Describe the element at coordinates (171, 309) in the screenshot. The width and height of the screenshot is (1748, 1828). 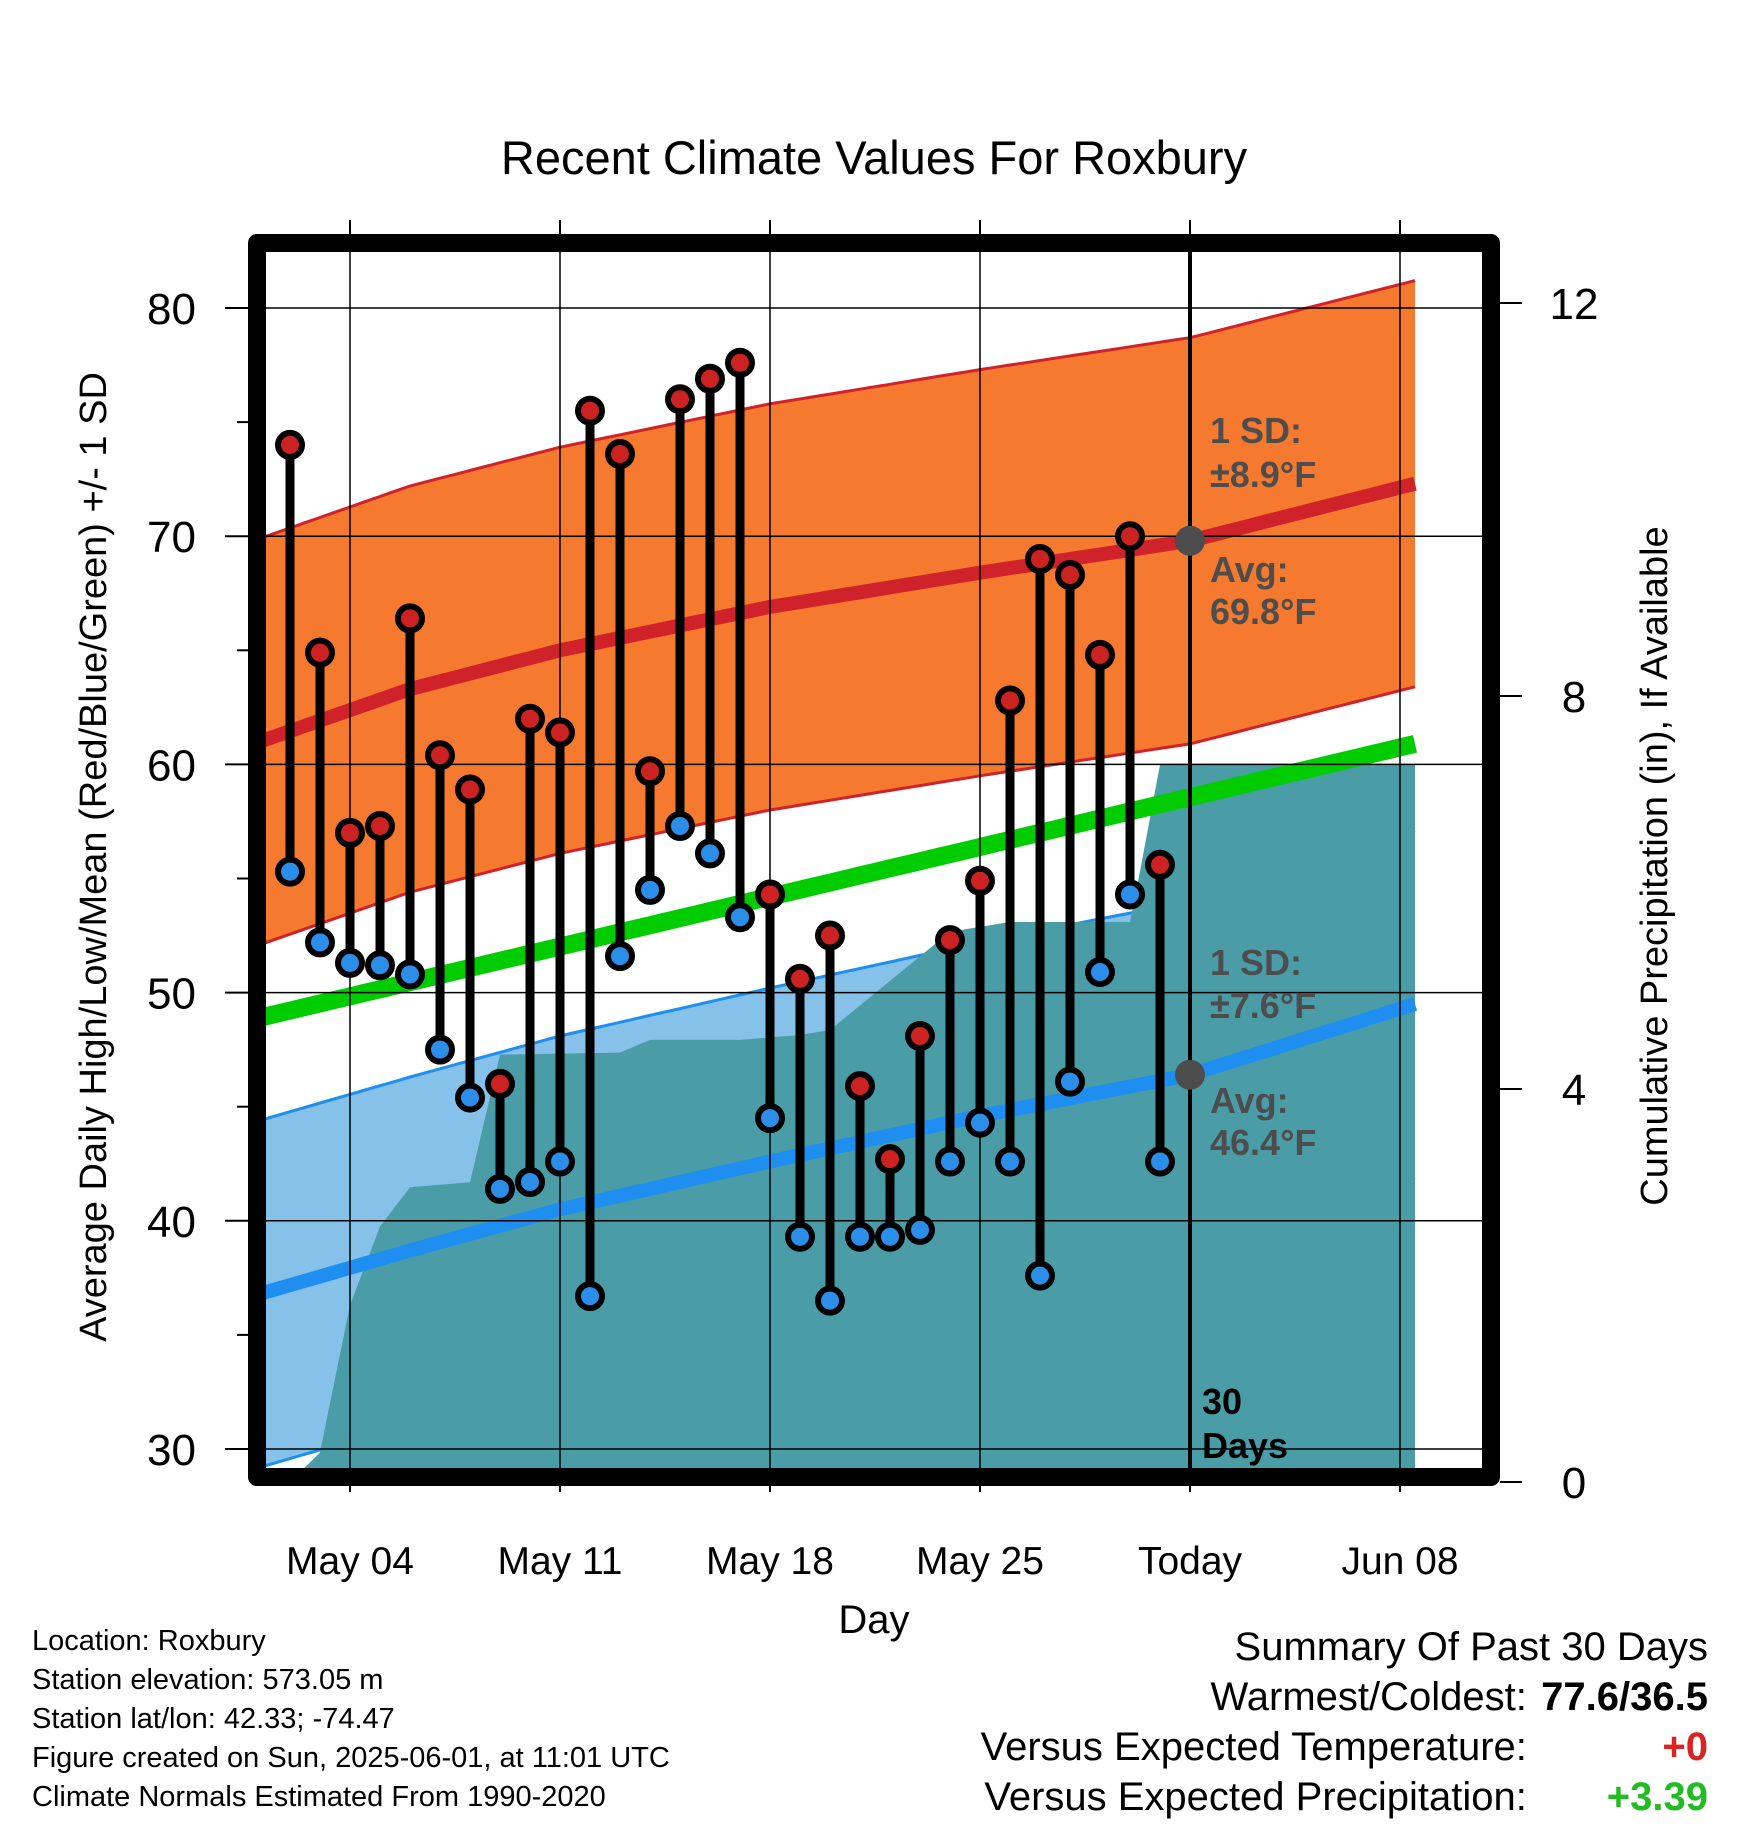
I see `y-tick-label: 80` at that location.